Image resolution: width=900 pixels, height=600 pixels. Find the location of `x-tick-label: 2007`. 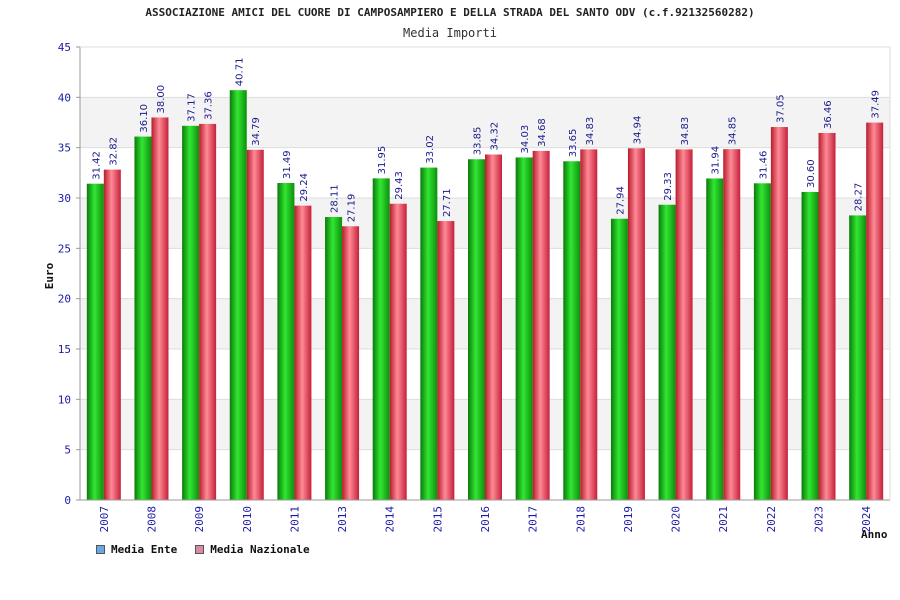

x-tick-label: 2007 is located at coordinates (104, 519).